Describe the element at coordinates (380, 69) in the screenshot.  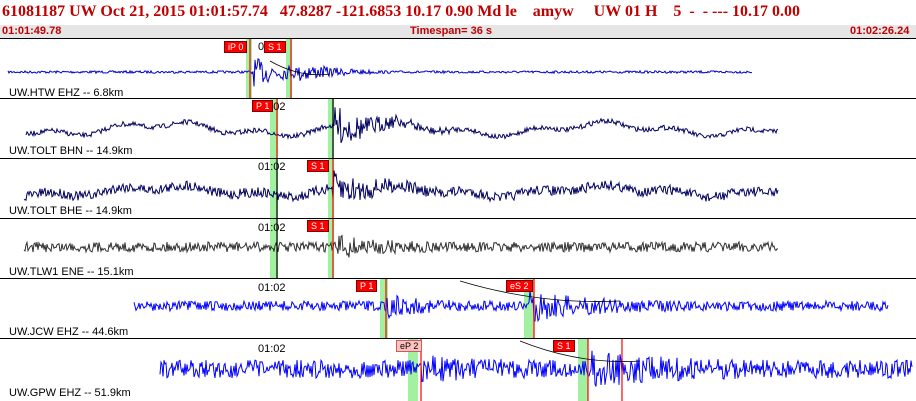
I see `waveform-htw` at that location.